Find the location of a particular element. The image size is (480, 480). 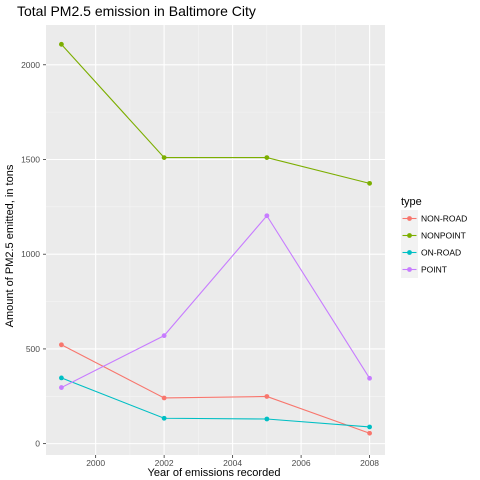

x-axis: 2000 2002 2004 2006 2008 is located at coordinates (232, 461).